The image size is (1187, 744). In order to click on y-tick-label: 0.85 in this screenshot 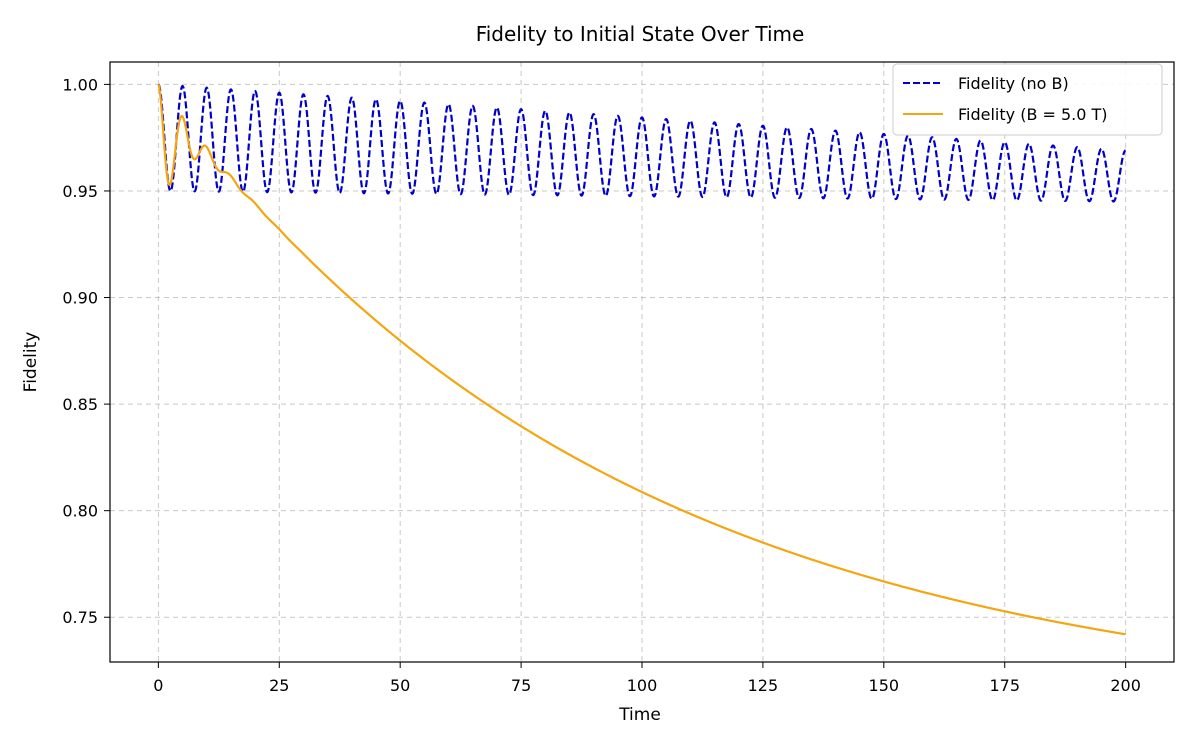, I will do `click(80, 404)`.